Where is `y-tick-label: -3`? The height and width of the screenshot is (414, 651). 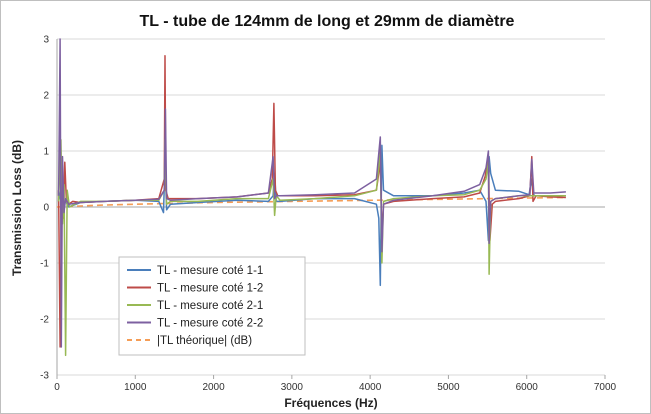
y-tick-label: -3 is located at coordinates (44, 376).